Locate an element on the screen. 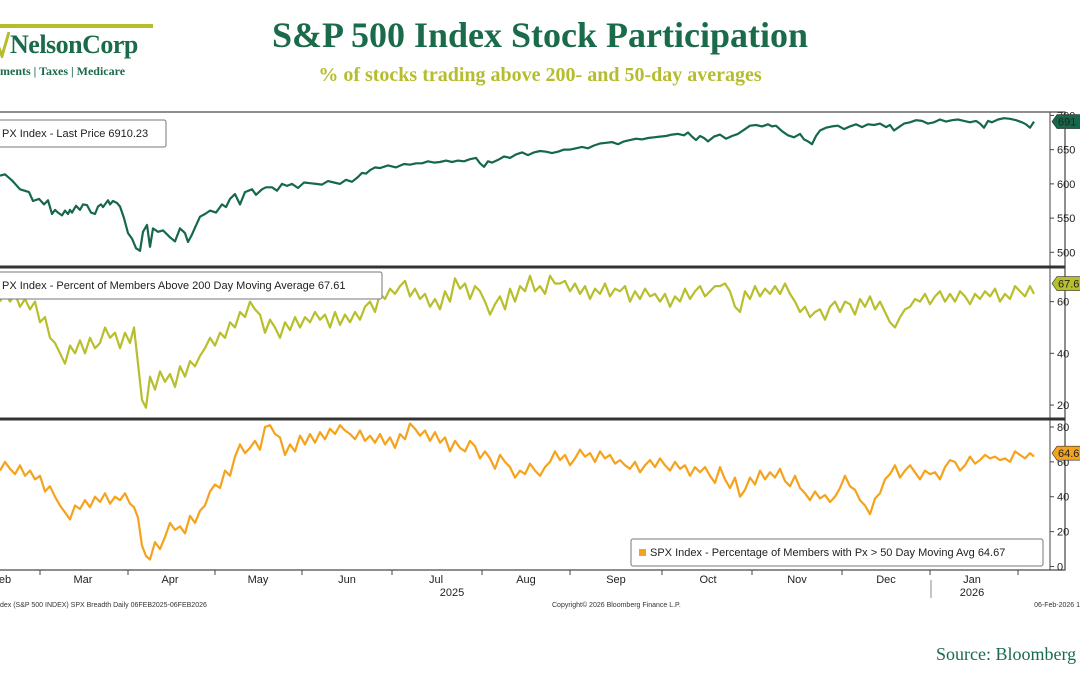 Image resolution: width=1080 pixels, height=675 pixels. x-tick-label: Nov is located at coordinates (797, 580).